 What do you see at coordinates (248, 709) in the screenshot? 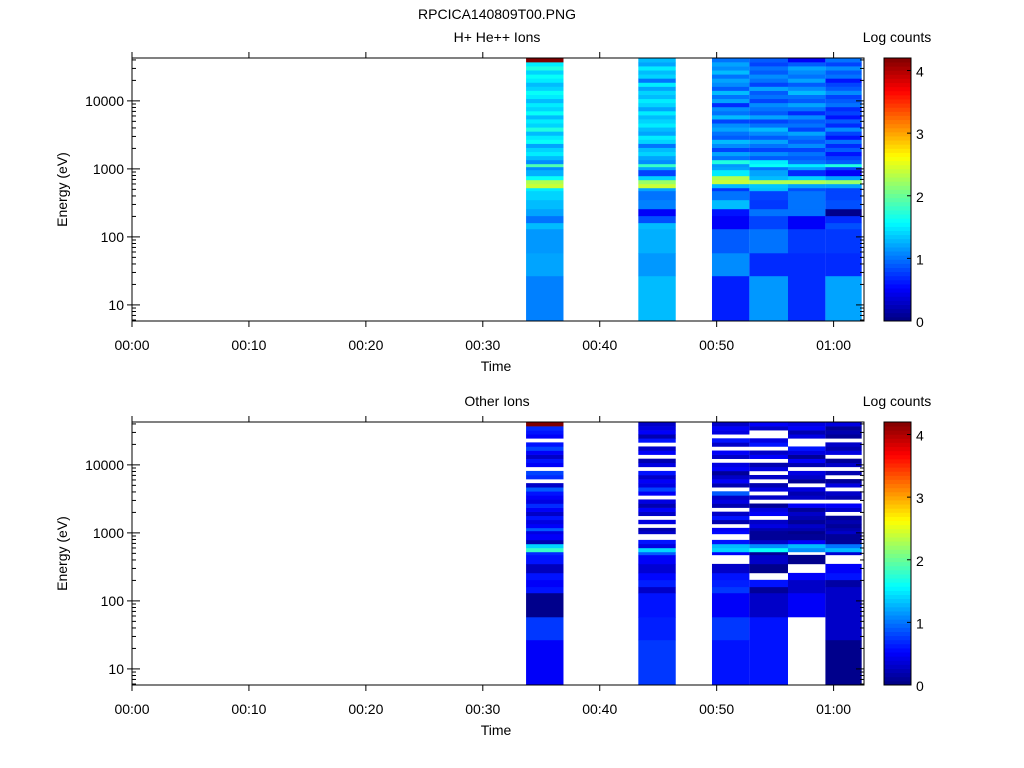
I see `x-tick-label: 00:10` at bounding box center [248, 709].